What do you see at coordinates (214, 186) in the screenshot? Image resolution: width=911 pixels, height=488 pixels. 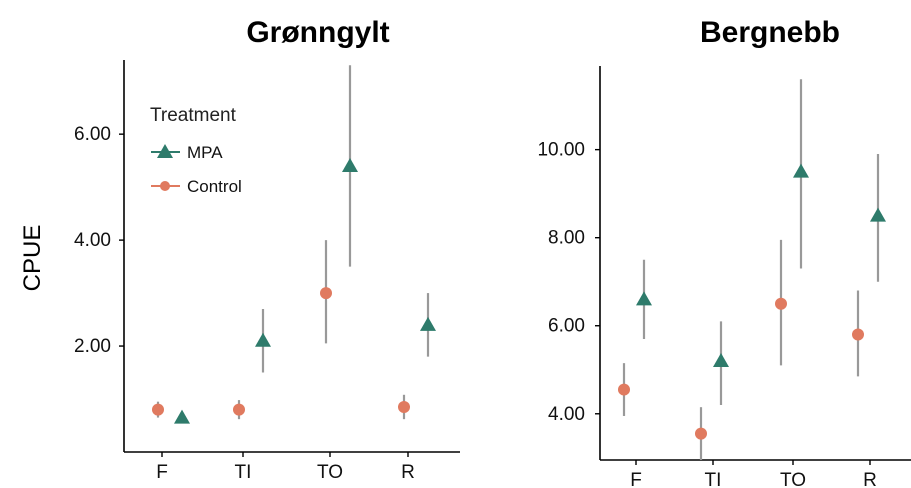 I see `legend-entry-control: Control` at bounding box center [214, 186].